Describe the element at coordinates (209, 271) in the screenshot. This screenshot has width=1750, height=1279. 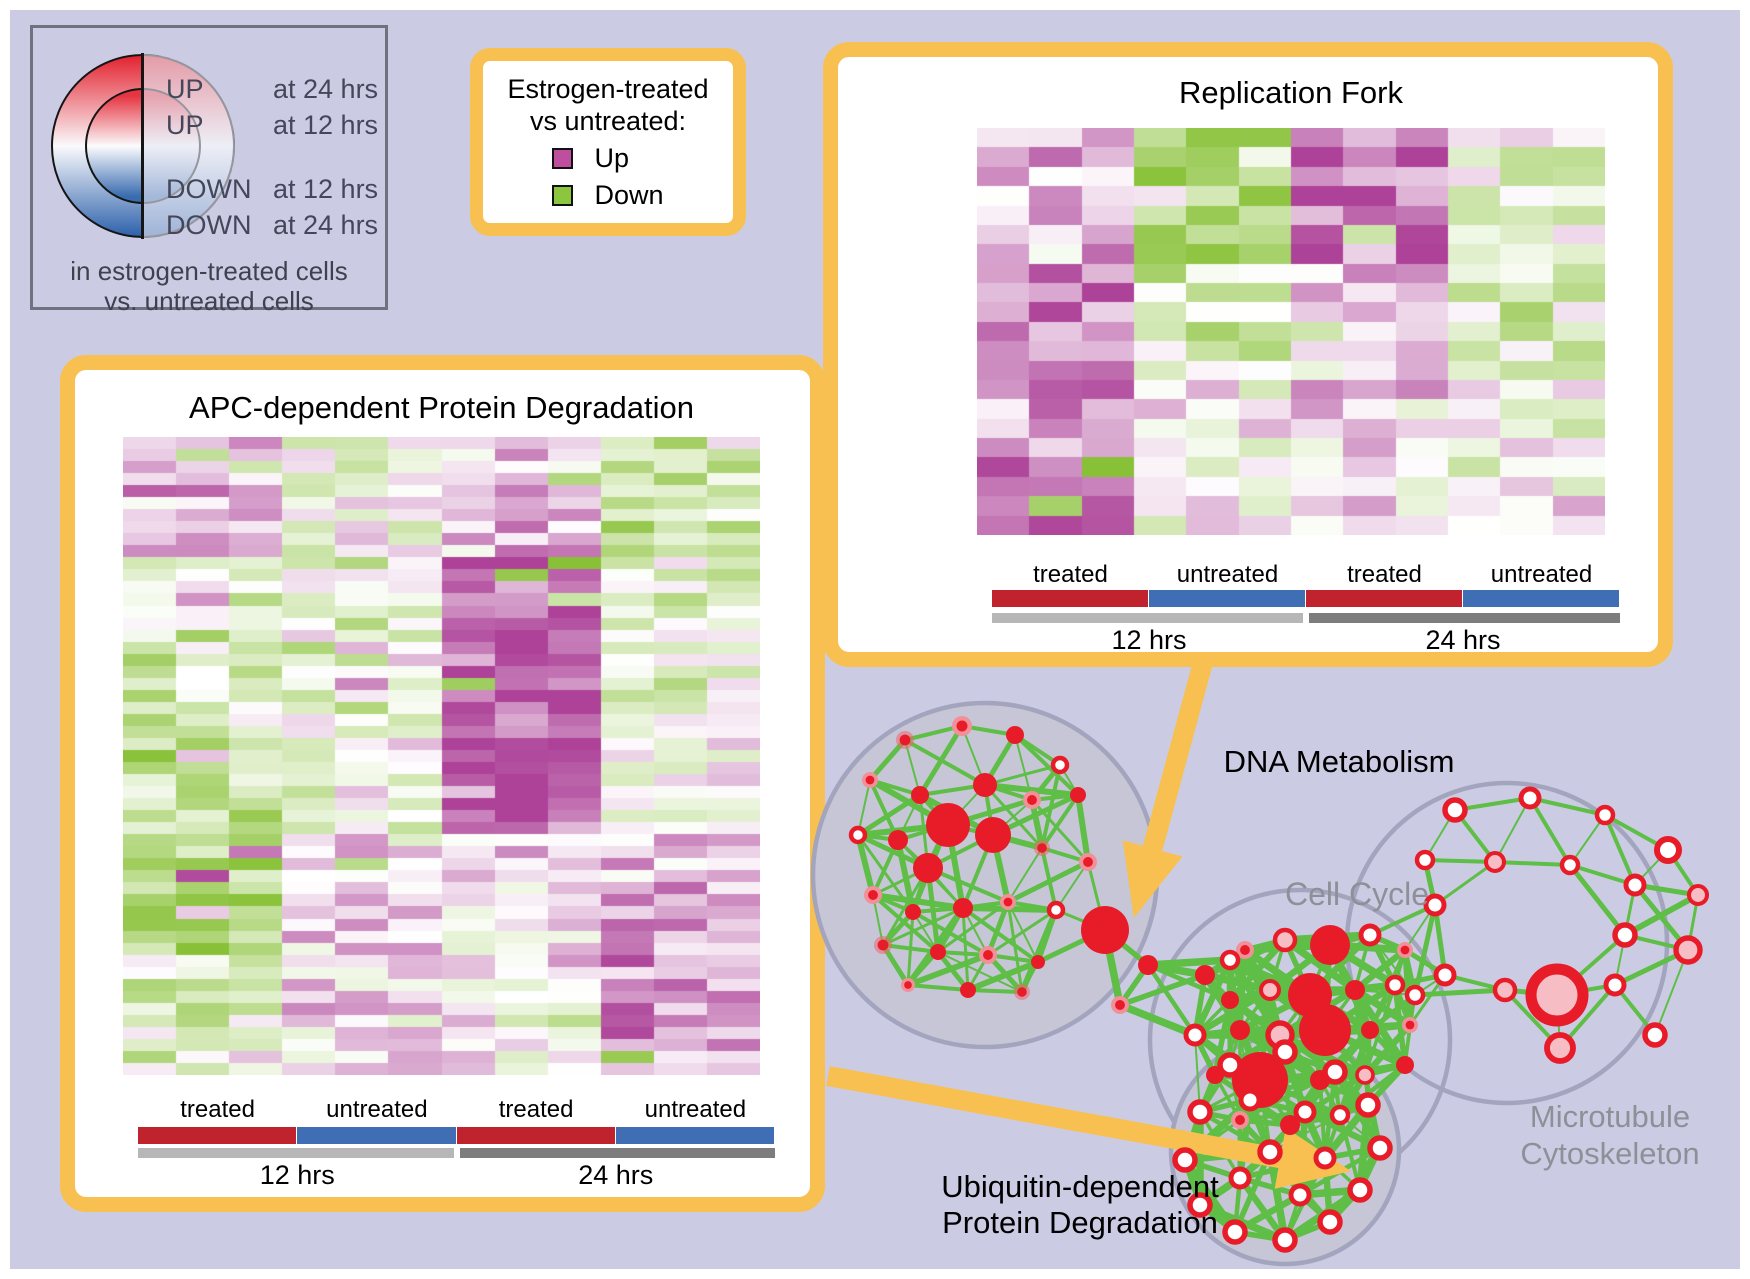
I see `legend-footer-line1: in estrogen-treated cells` at that location.